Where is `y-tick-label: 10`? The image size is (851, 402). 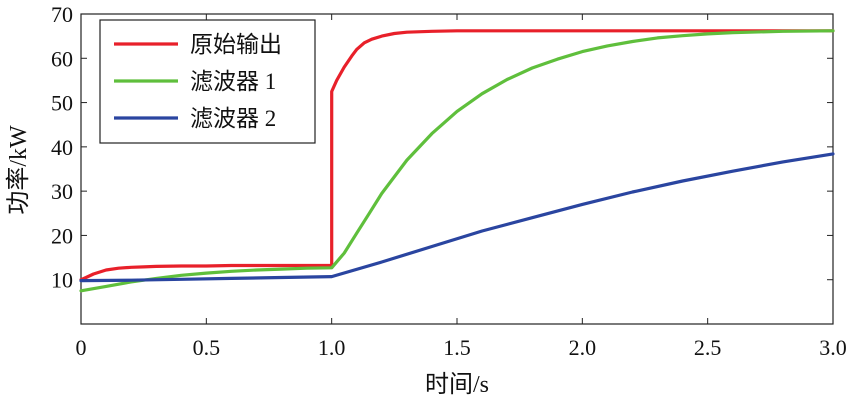 y-tick-label: 10 is located at coordinates (62, 280).